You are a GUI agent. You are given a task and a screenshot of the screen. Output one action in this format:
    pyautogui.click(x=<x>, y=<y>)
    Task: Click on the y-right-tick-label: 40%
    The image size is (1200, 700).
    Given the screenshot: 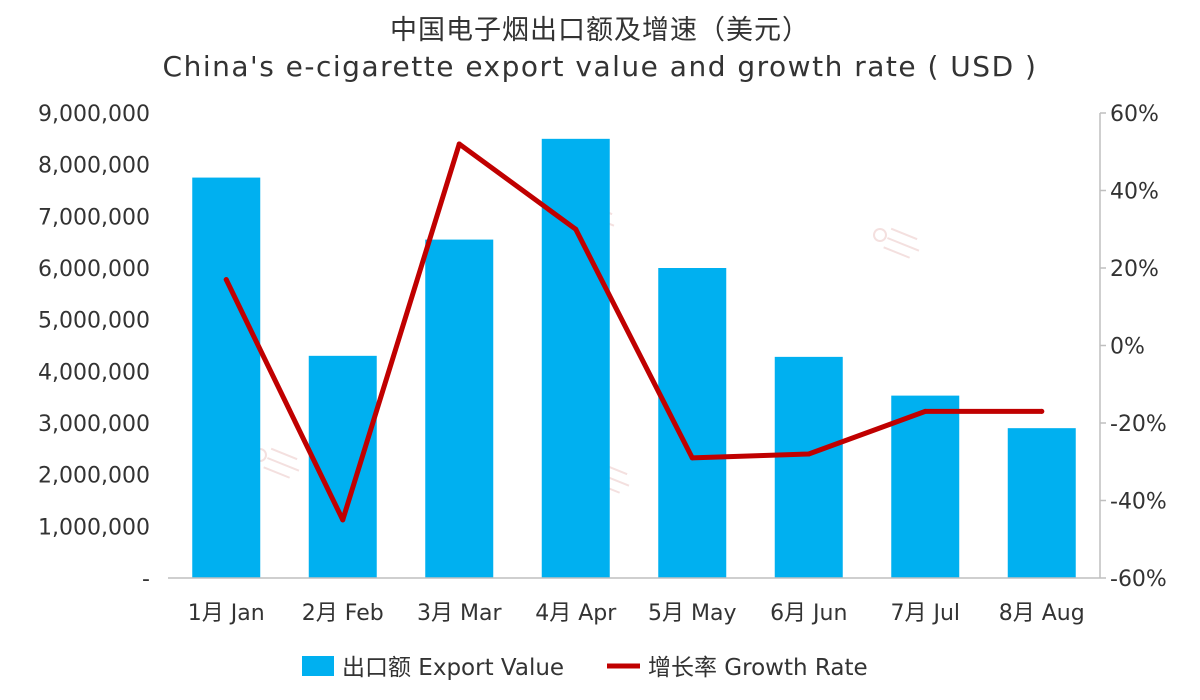 What is the action you would take?
    pyautogui.click(x=1134, y=192)
    